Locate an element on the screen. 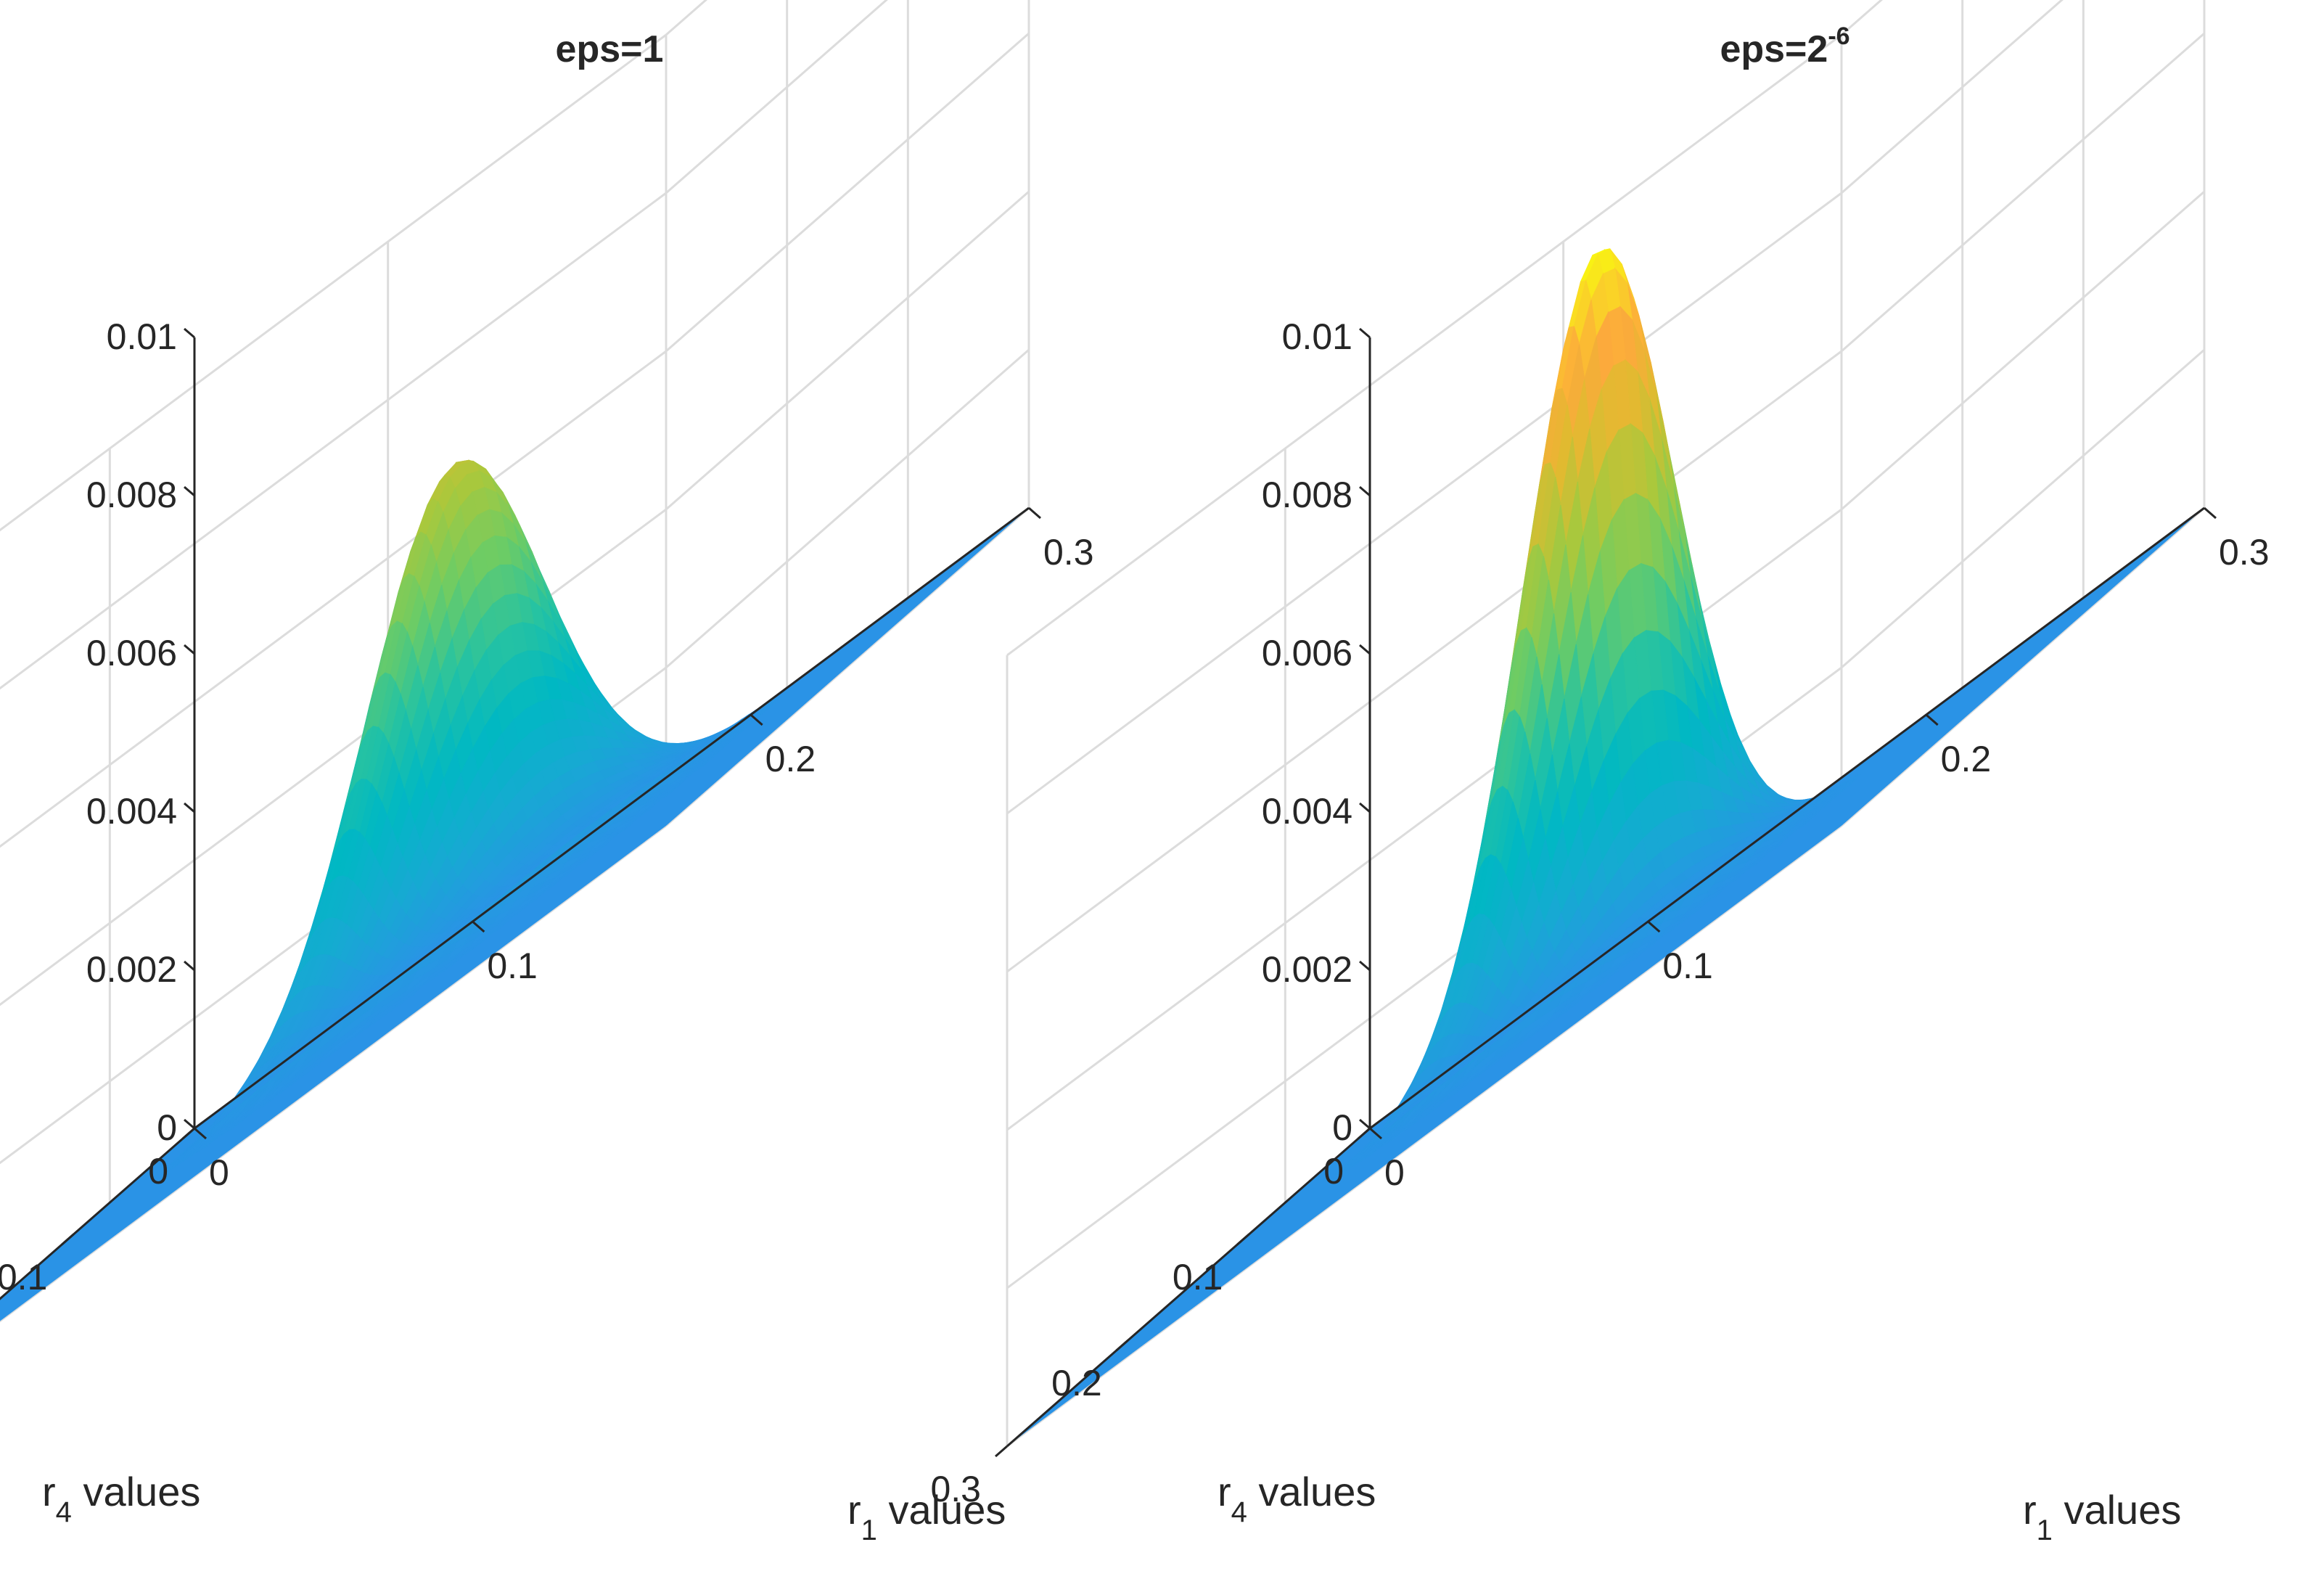 The image size is (2324, 1587). chart-title: eps=2-6 is located at coordinates (1785, 46).